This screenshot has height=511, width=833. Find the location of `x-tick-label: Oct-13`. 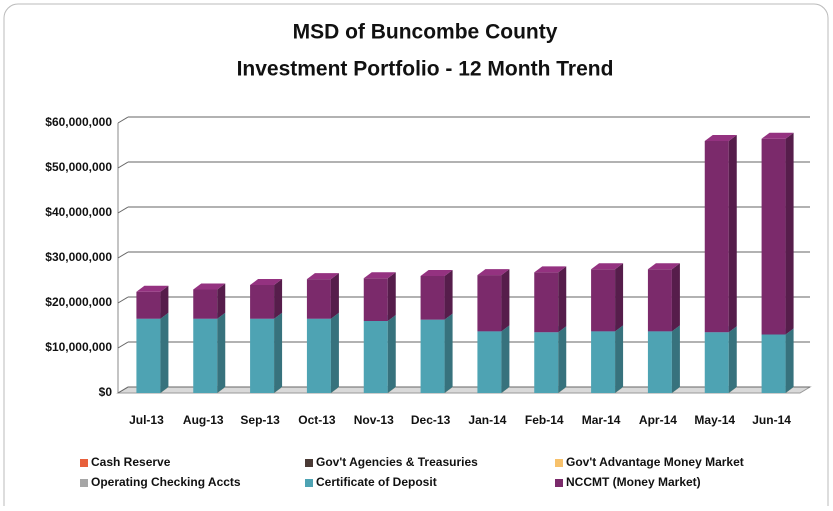

x-tick-label: Oct-13 is located at coordinates (317, 420).